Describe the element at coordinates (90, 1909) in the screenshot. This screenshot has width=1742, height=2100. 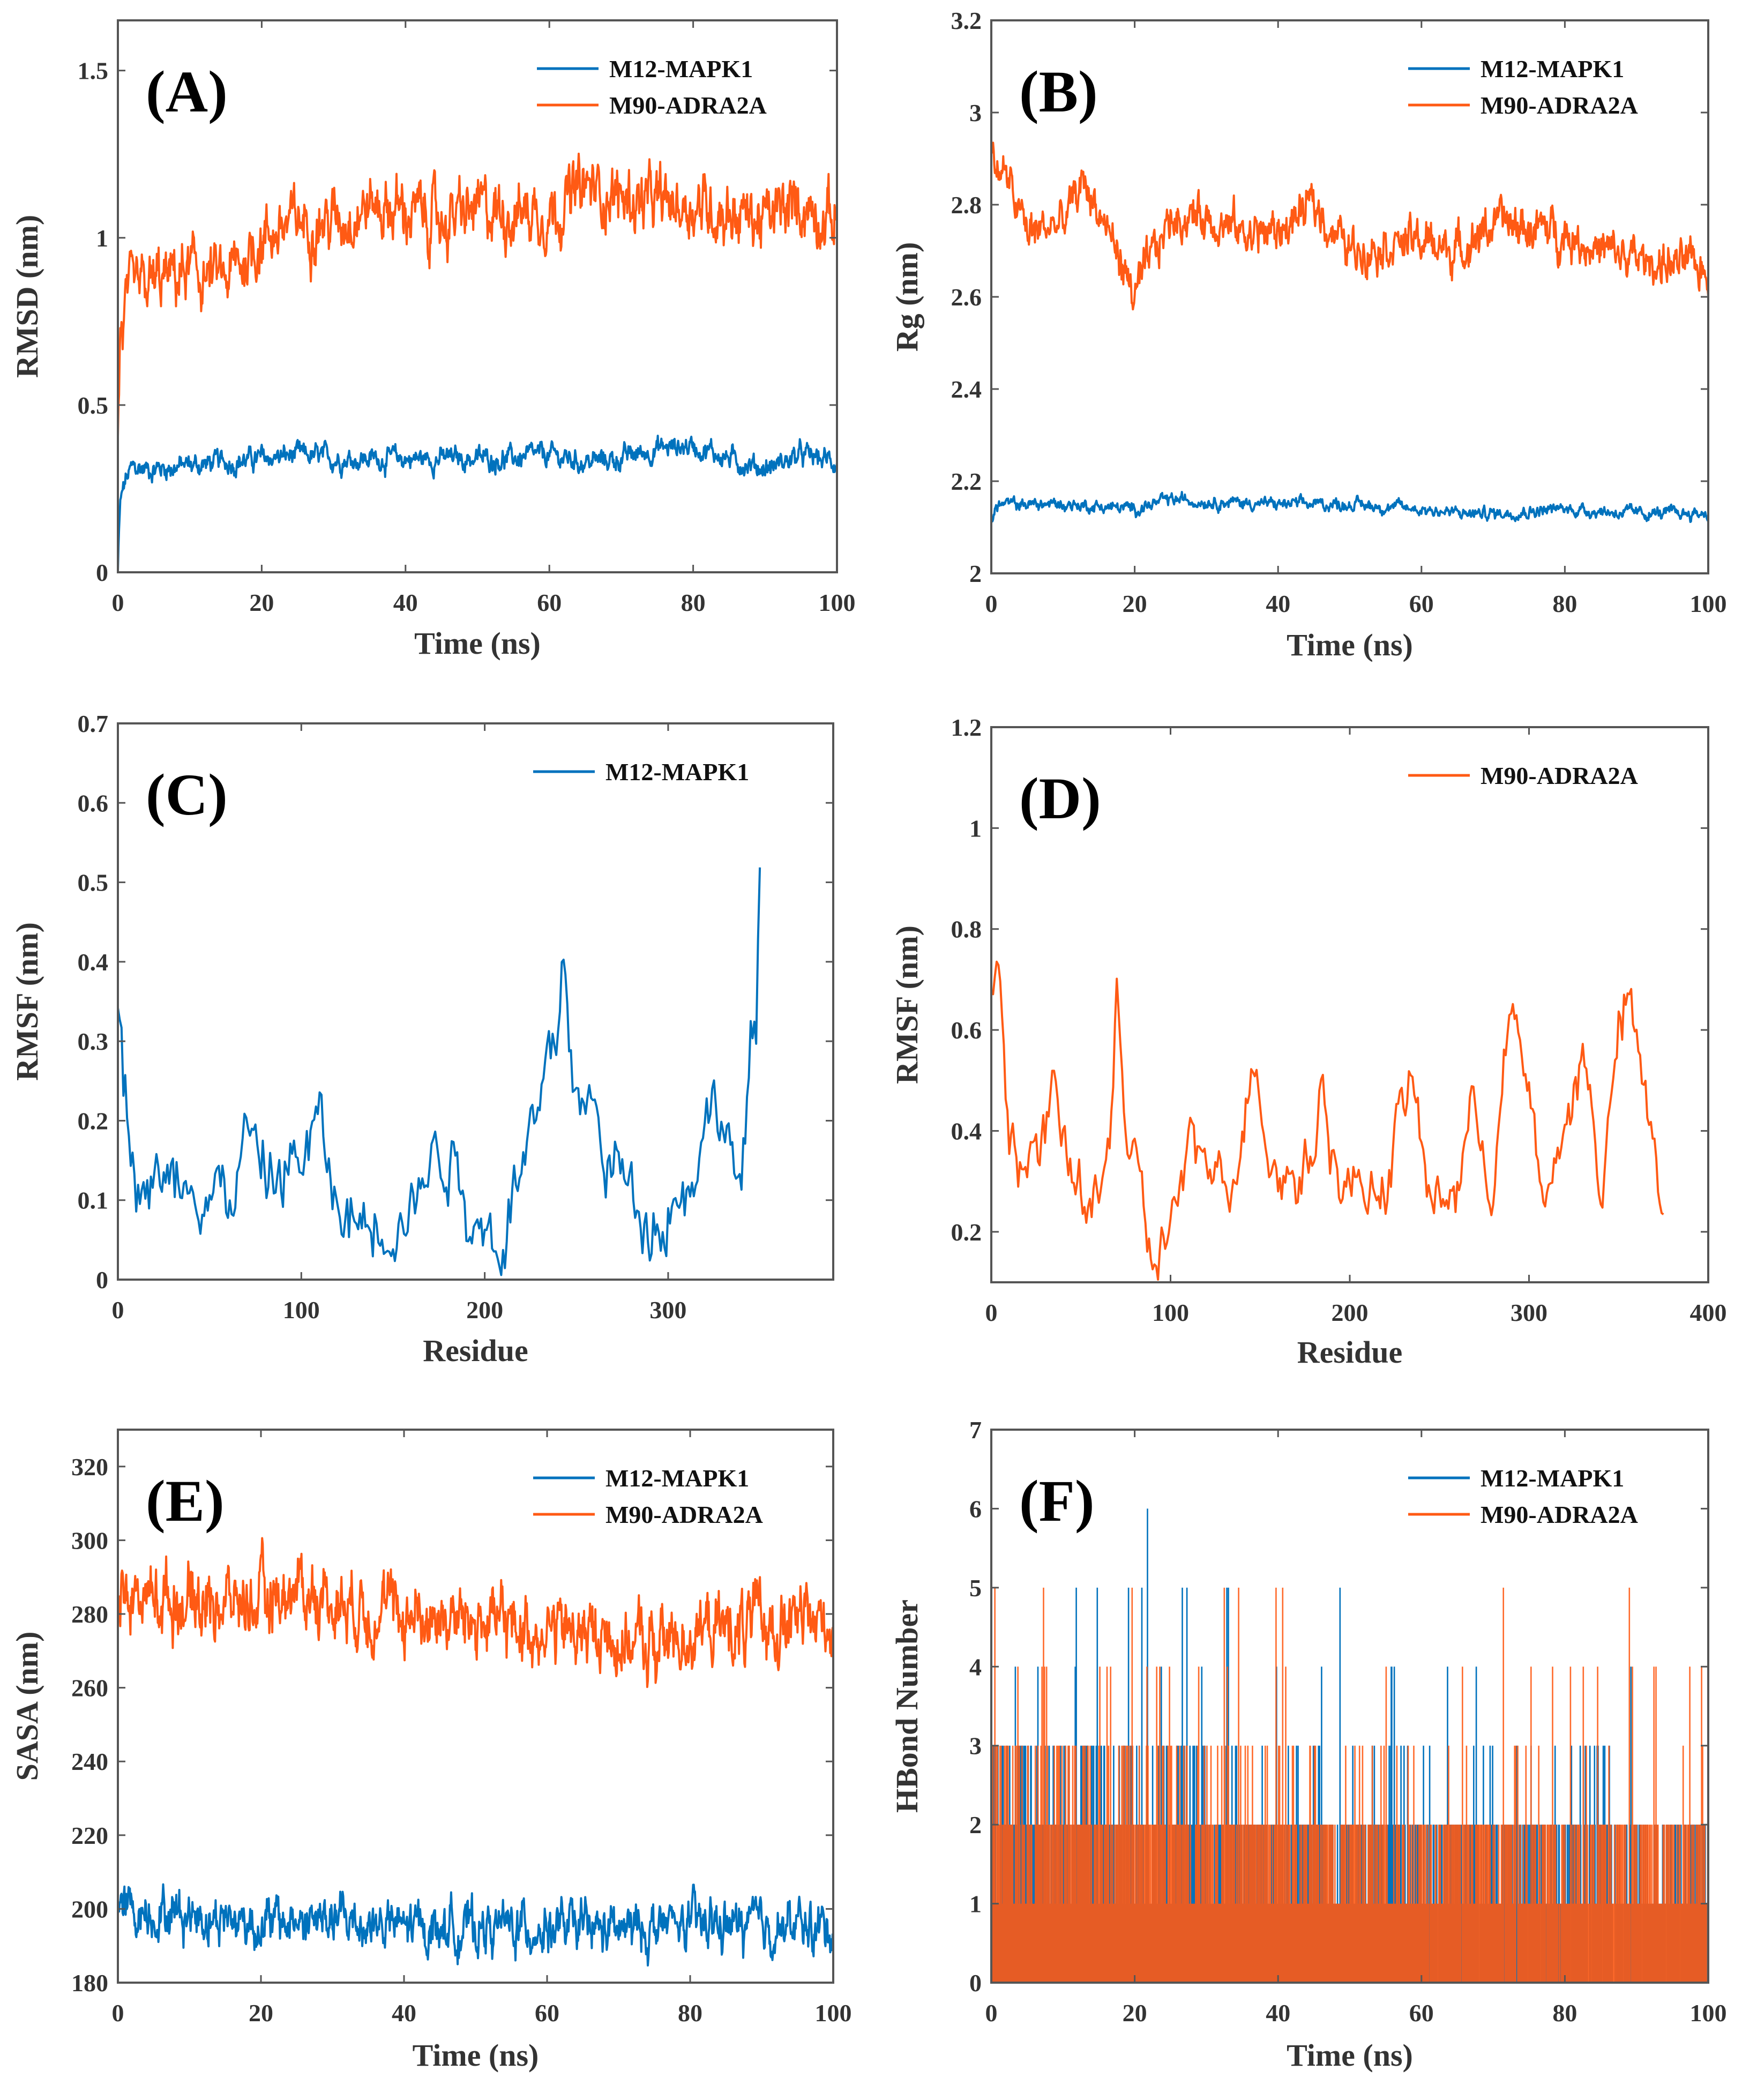
I see `y-tick-label: 200` at that location.